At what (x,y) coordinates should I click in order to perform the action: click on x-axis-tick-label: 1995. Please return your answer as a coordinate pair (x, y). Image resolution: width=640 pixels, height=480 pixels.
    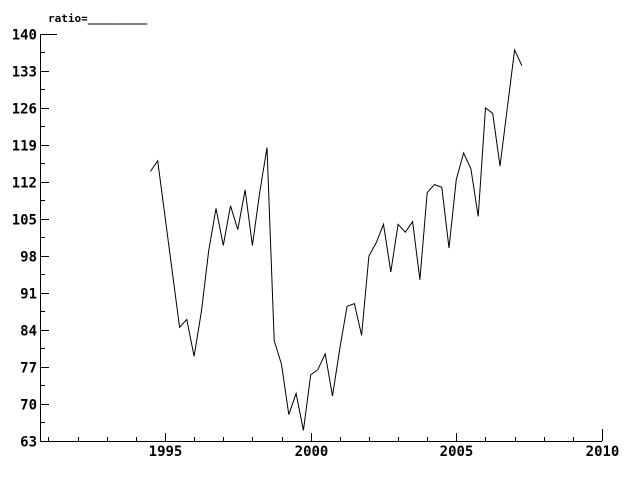
    Looking at the image, I should click on (166, 452).